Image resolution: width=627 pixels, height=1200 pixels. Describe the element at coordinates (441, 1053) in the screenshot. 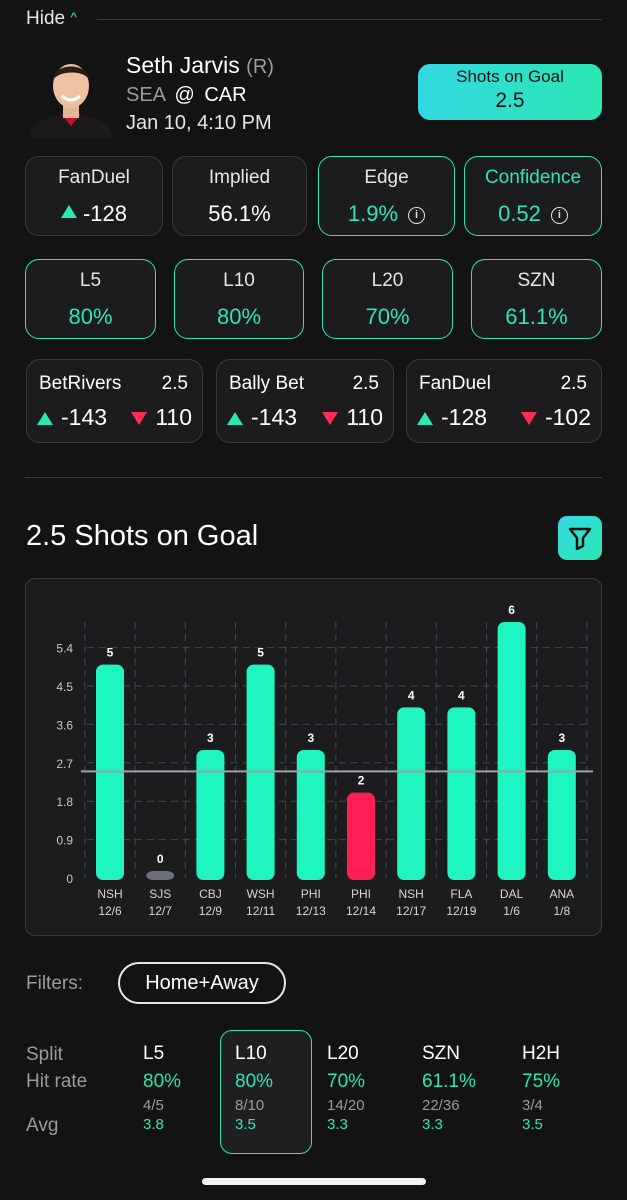

I see `split-label: SZN` at that location.